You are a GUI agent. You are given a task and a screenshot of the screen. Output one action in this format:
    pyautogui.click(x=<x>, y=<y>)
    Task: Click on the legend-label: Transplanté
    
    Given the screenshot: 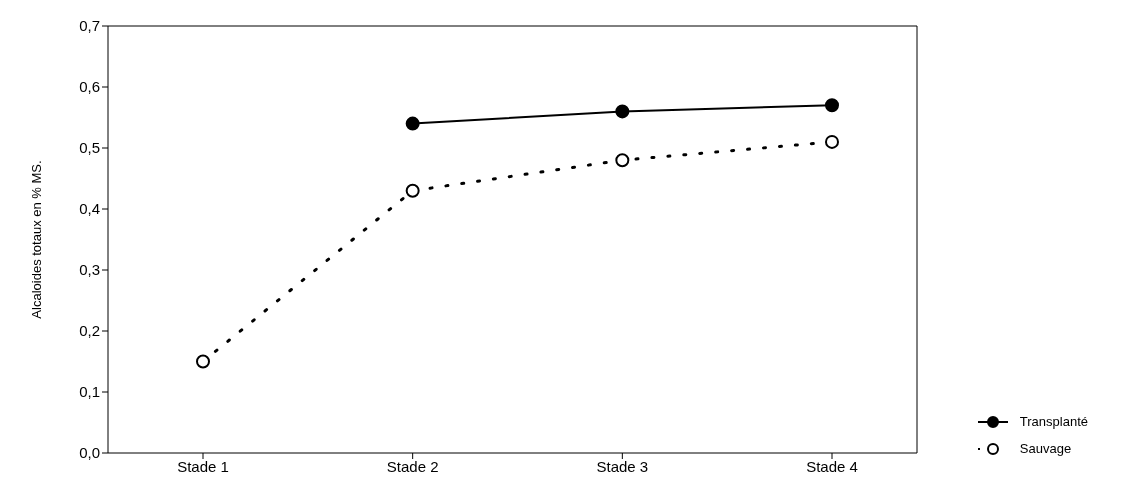 What is the action you would take?
    pyautogui.click(x=1053, y=421)
    